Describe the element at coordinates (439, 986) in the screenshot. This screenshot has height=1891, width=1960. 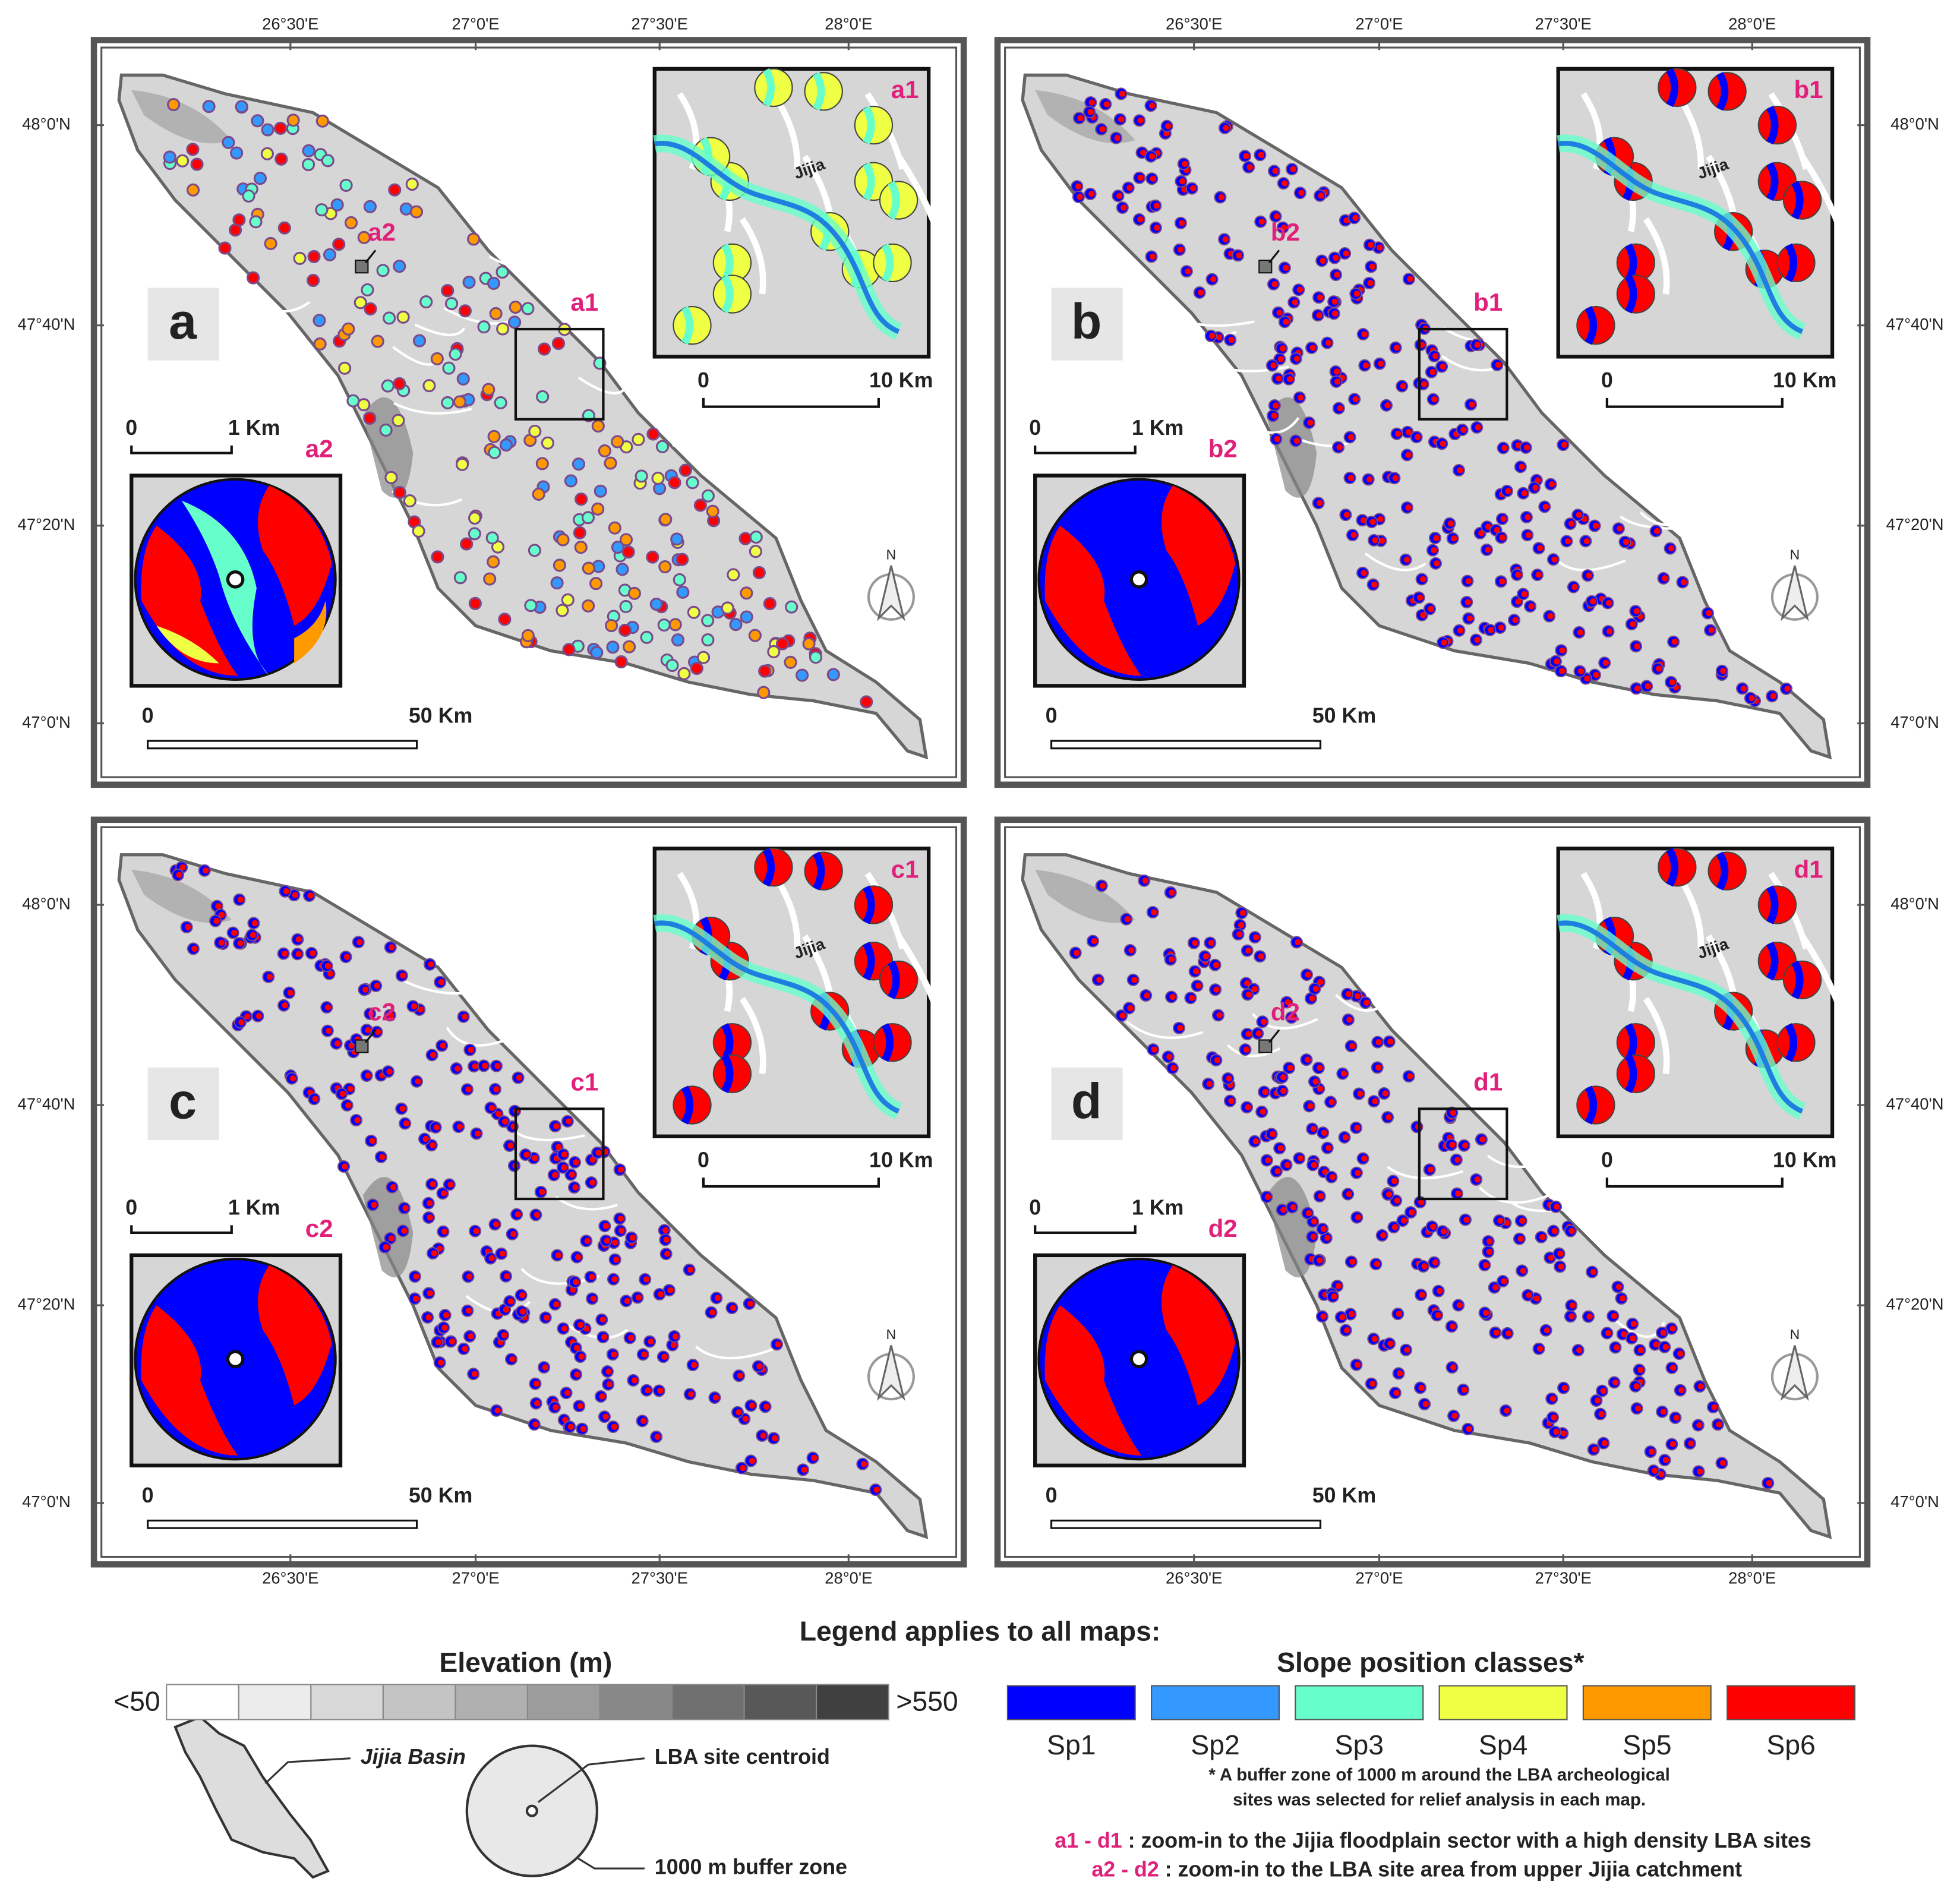
I see `stream` at that location.